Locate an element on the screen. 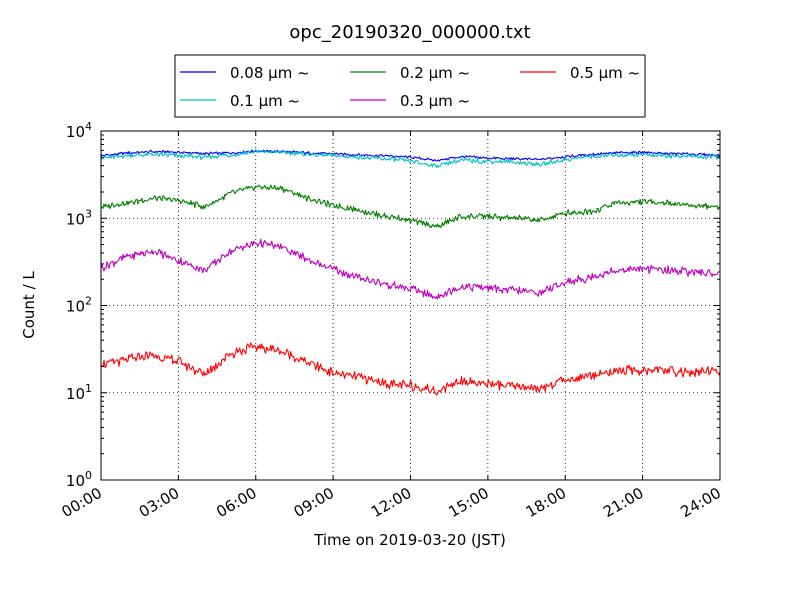 The height and width of the screenshot is (600, 800). legend-frame is located at coordinates (410, 86).